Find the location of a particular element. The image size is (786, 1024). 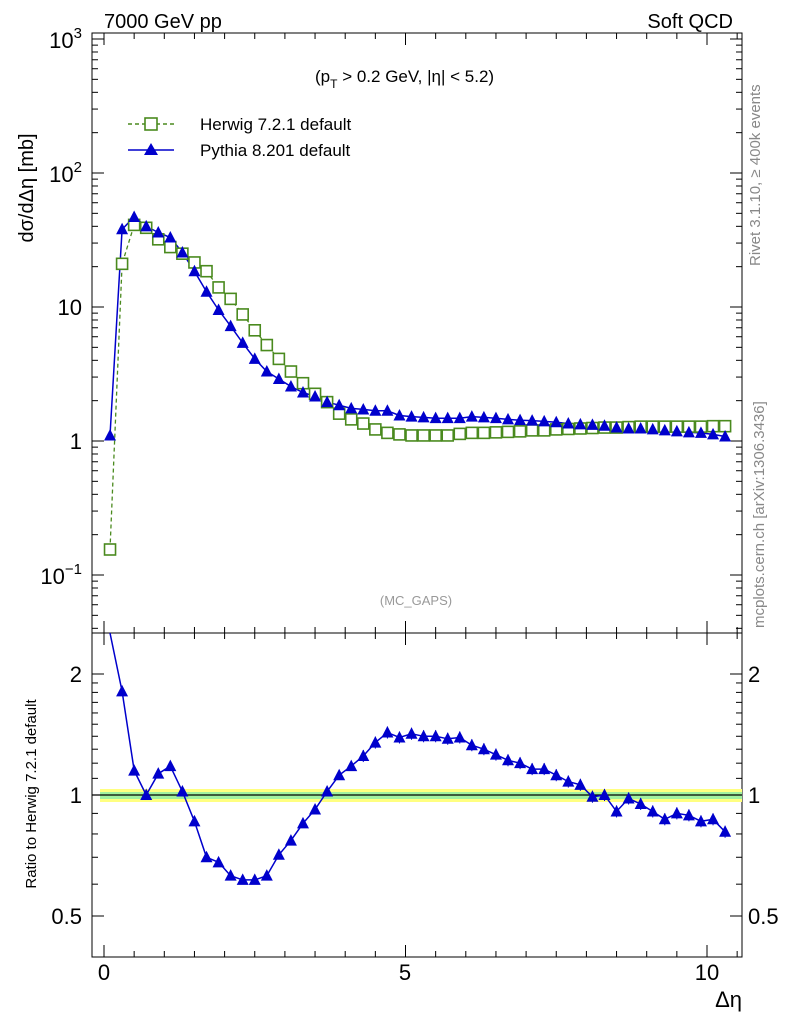

mcplots-label: mcplots.cern.ch [arXiv:1306.3436] is located at coordinates (759, 514).